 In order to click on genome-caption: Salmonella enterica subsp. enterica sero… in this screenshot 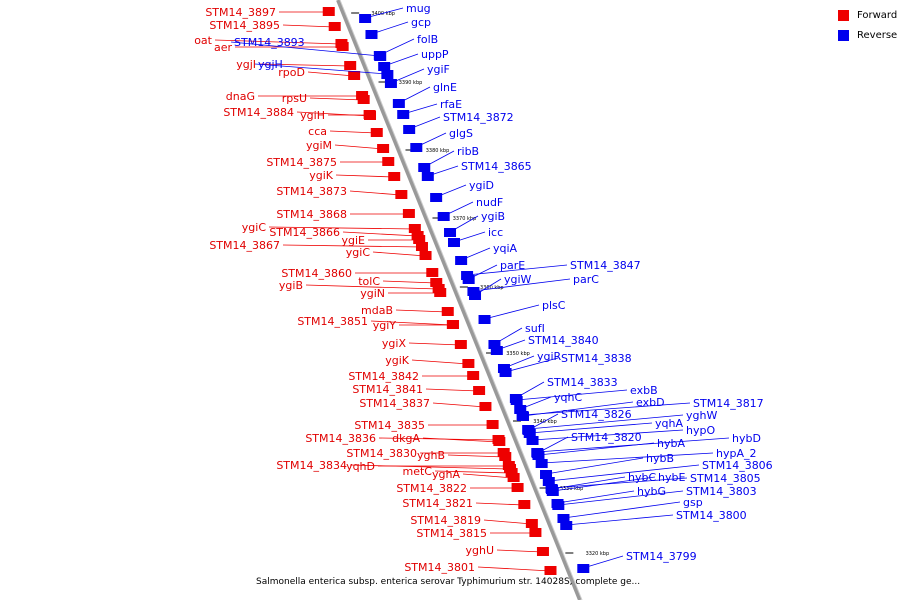, I will do `click(448, 582)`.